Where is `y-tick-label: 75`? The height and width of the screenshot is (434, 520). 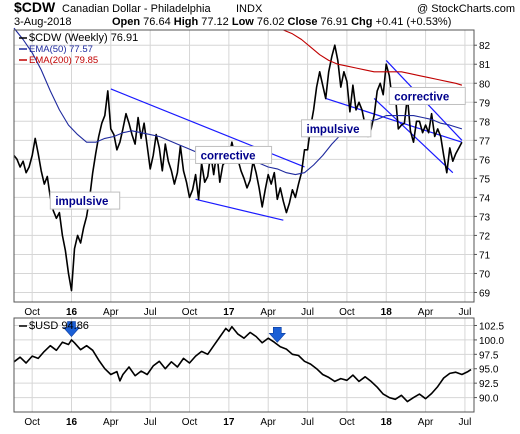 y-tick-label: 75 is located at coordinates (485, 179).